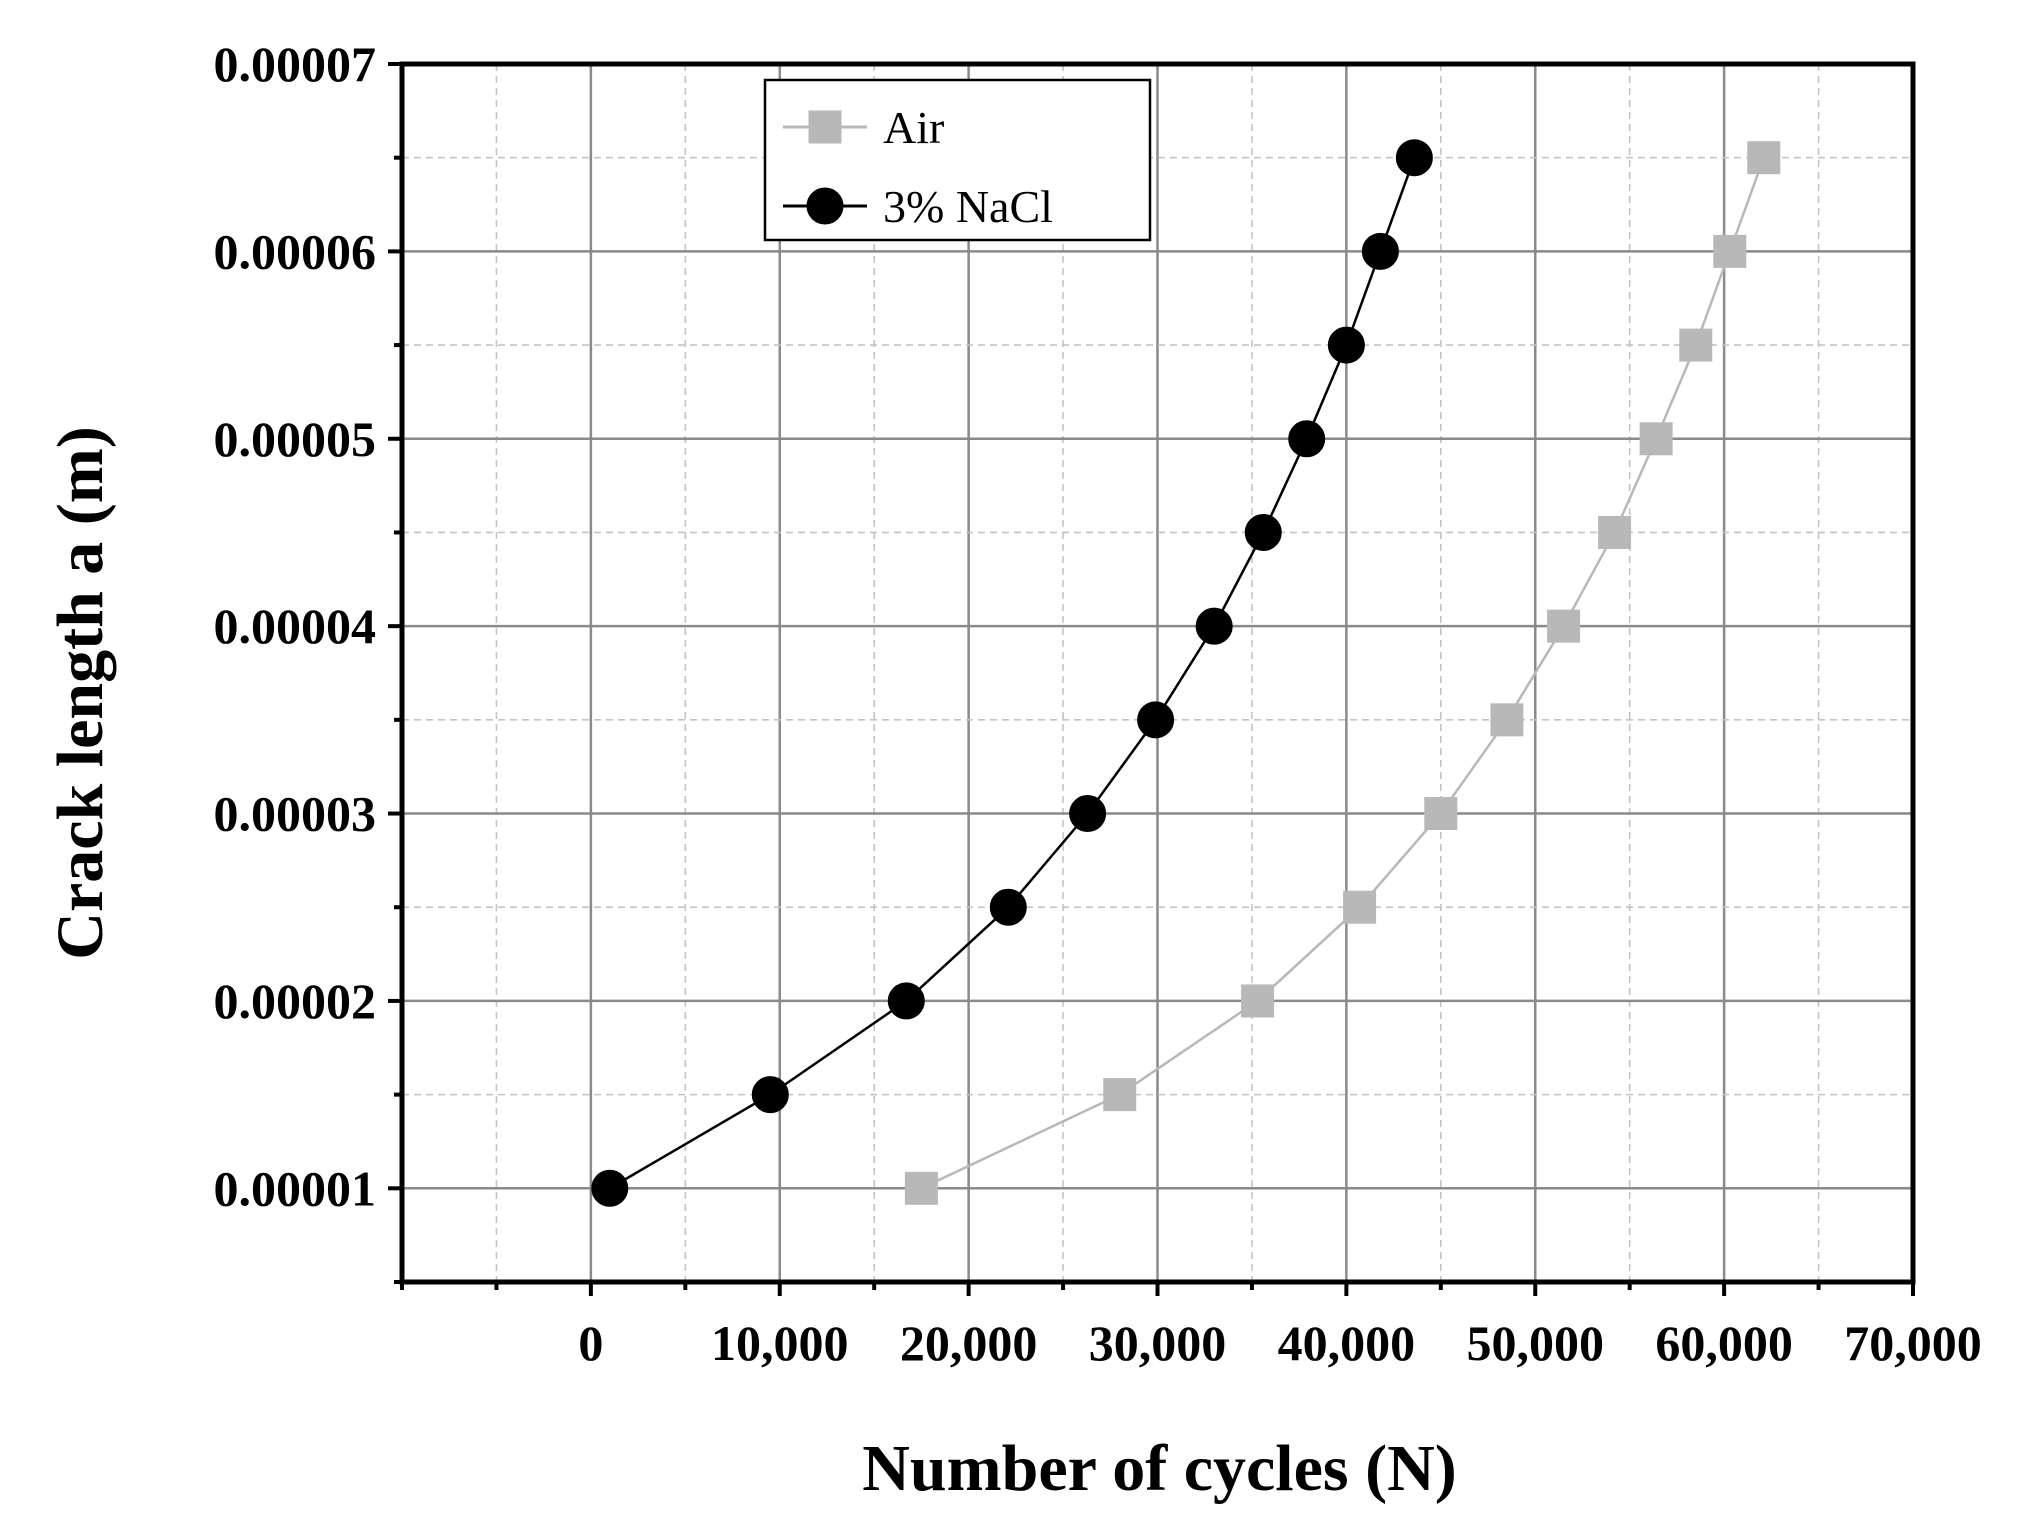 Image resolution: width=2019 pixels, height=1525 pixels. I want to click on y-tick-label: 0.00002, so click(295, 1001).